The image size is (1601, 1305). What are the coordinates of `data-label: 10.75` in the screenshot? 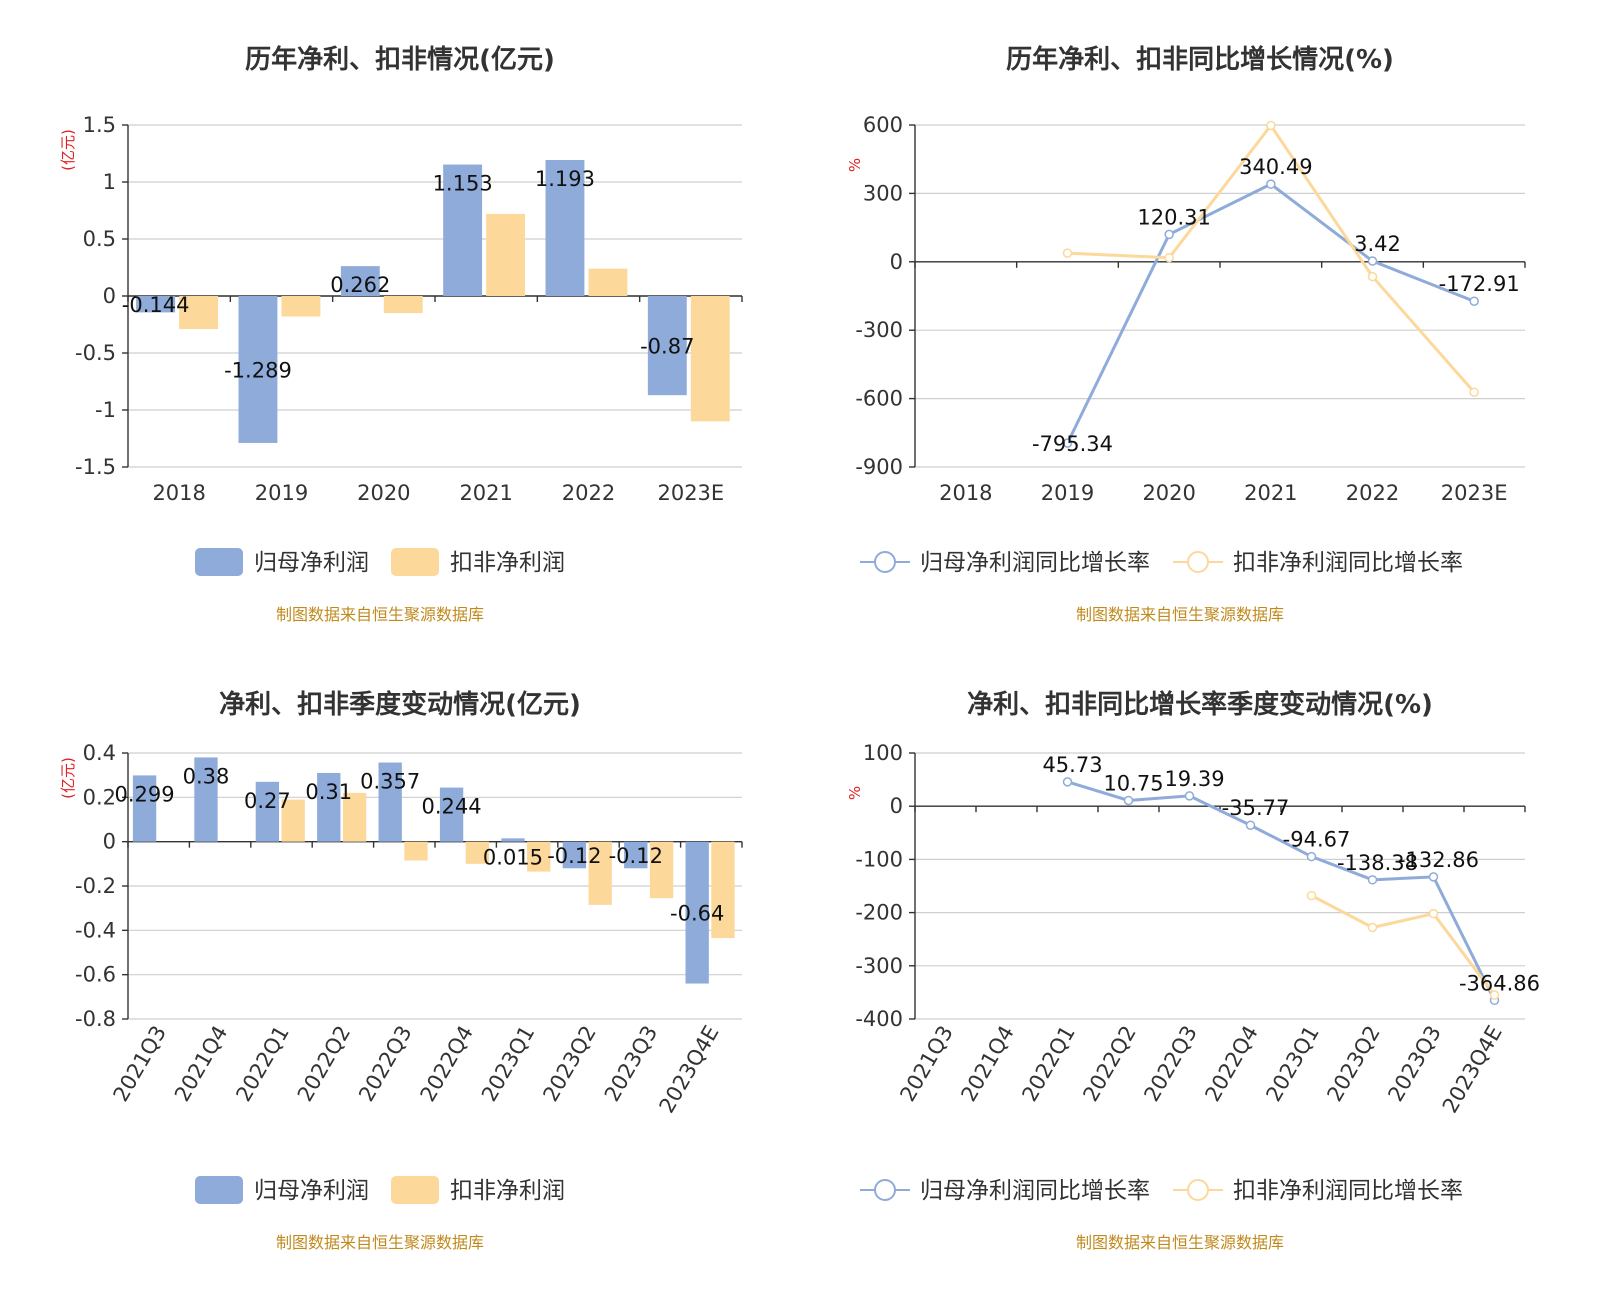 It's located at (1133, 783).